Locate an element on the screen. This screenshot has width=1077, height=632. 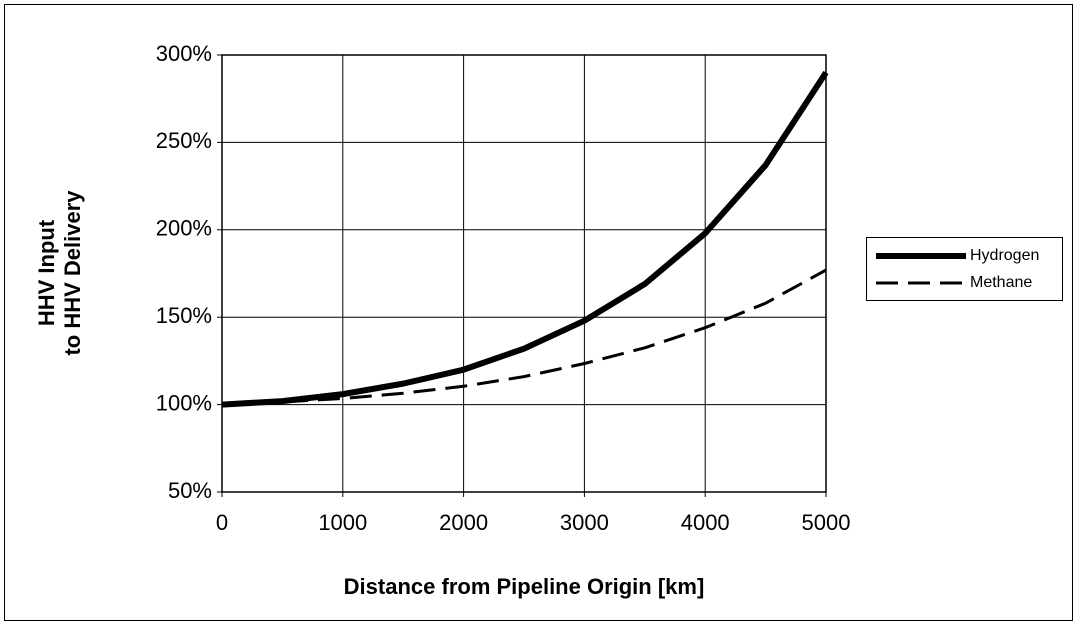
y-axis-title-line: to HHV Delivery is located at coordinates (72, 273).